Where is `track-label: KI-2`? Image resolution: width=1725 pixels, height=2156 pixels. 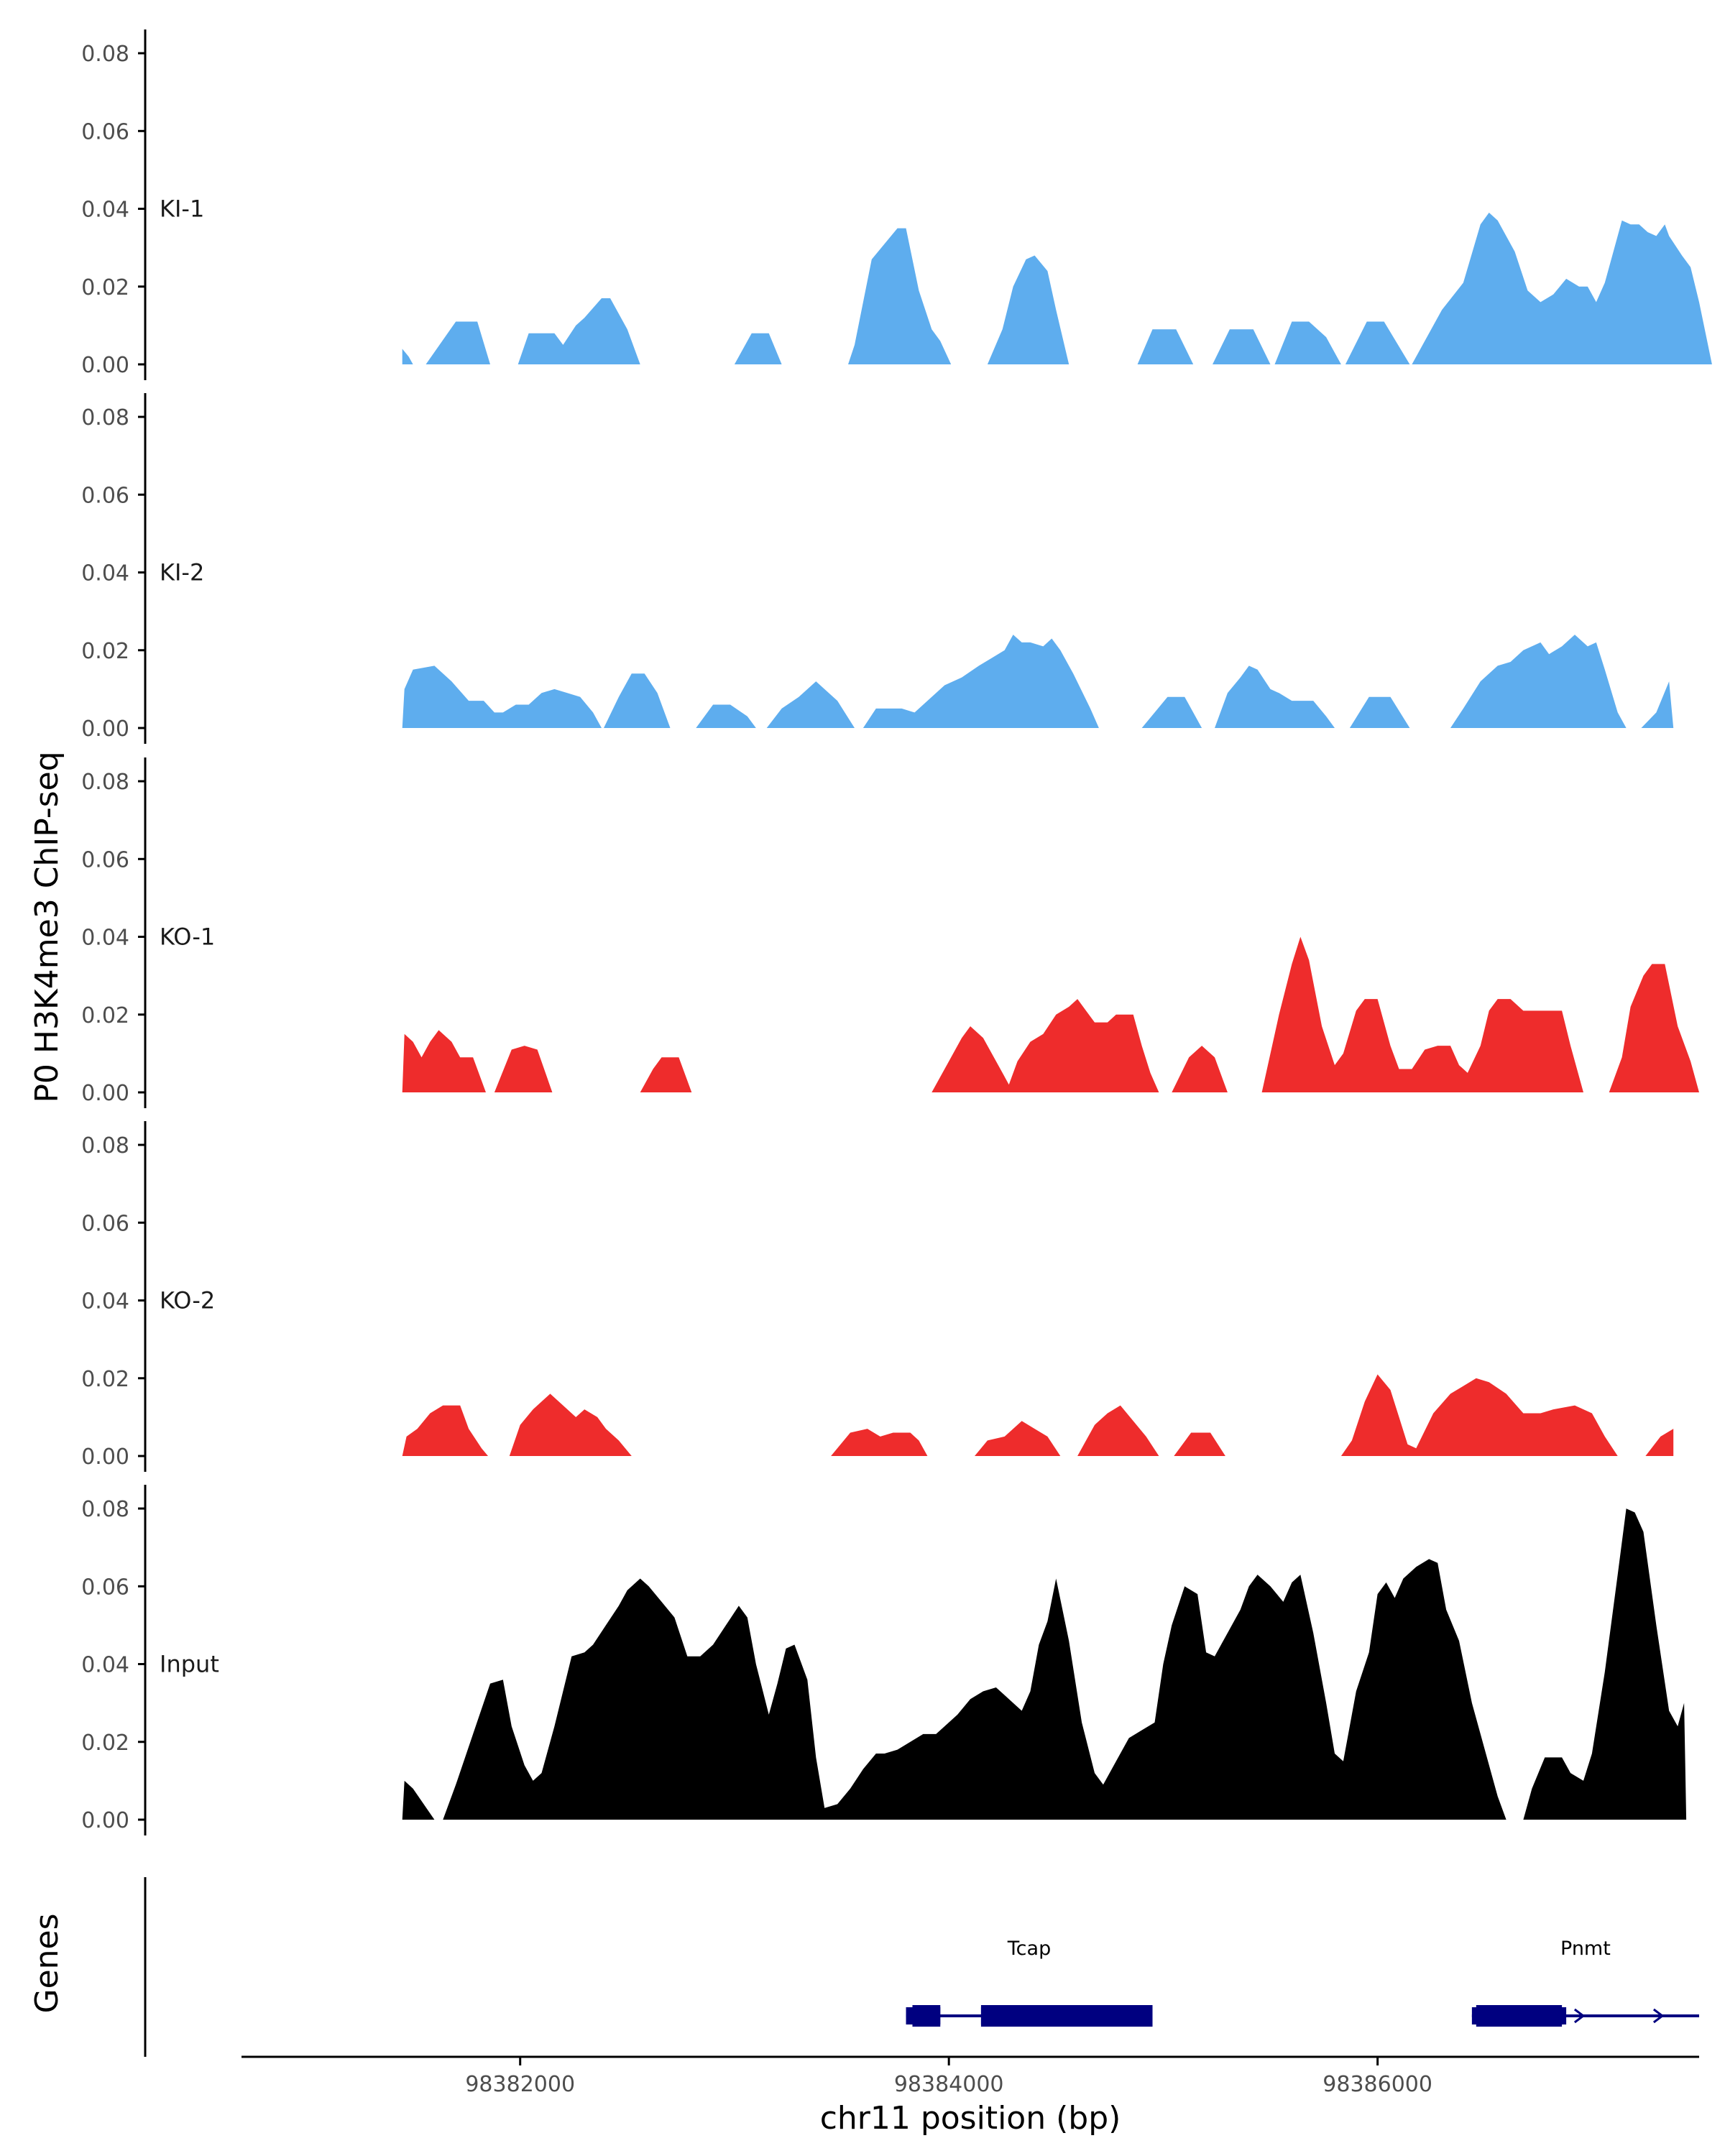 track-label: KI-2 is located at coordinates (182, 572).